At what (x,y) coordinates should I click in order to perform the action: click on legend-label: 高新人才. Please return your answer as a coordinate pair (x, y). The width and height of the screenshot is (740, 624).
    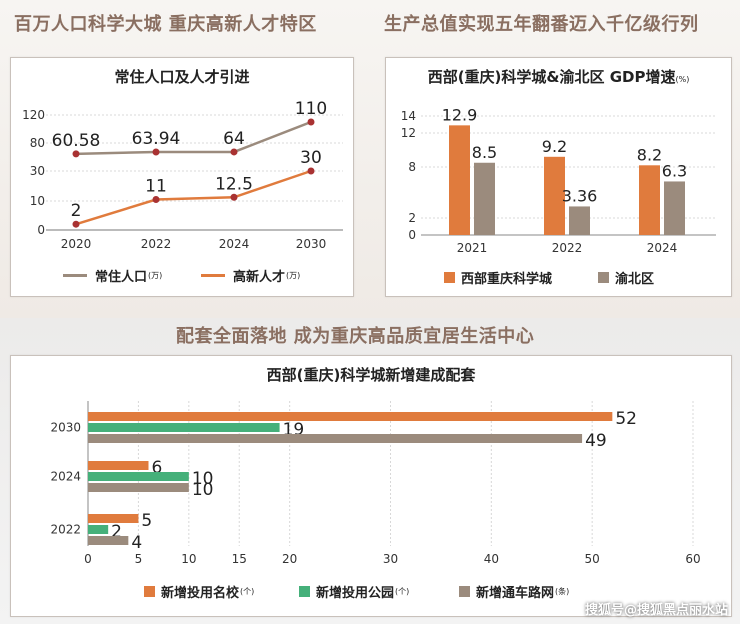
    Looking at the image, I should click on (259, 277).